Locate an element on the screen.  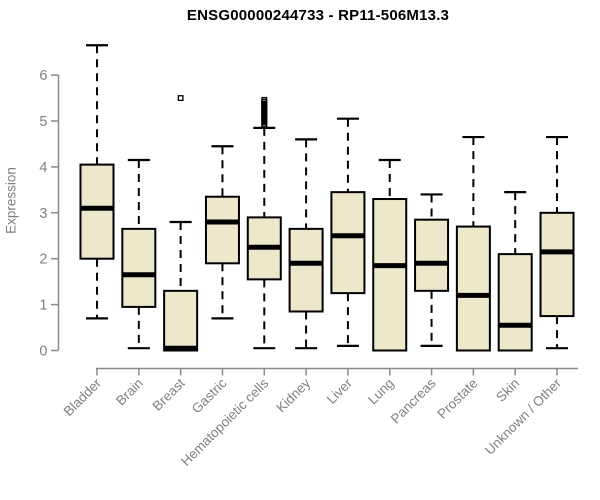
box-bladder is located at coordinates (97, 182).